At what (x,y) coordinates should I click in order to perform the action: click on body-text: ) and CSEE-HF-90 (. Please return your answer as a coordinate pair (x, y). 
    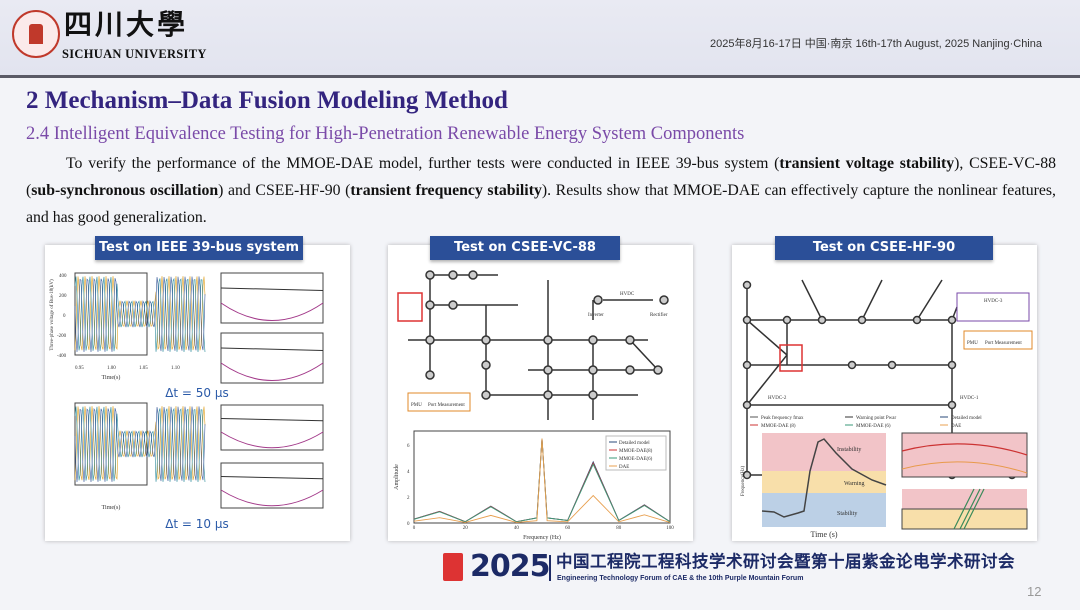
    Looking at the image, I should click on (284, 190).